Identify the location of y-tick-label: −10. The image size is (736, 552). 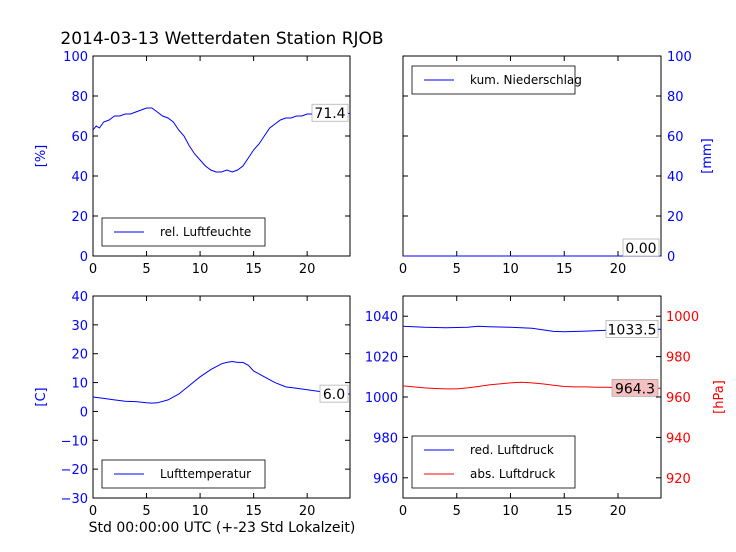
(74, 441).